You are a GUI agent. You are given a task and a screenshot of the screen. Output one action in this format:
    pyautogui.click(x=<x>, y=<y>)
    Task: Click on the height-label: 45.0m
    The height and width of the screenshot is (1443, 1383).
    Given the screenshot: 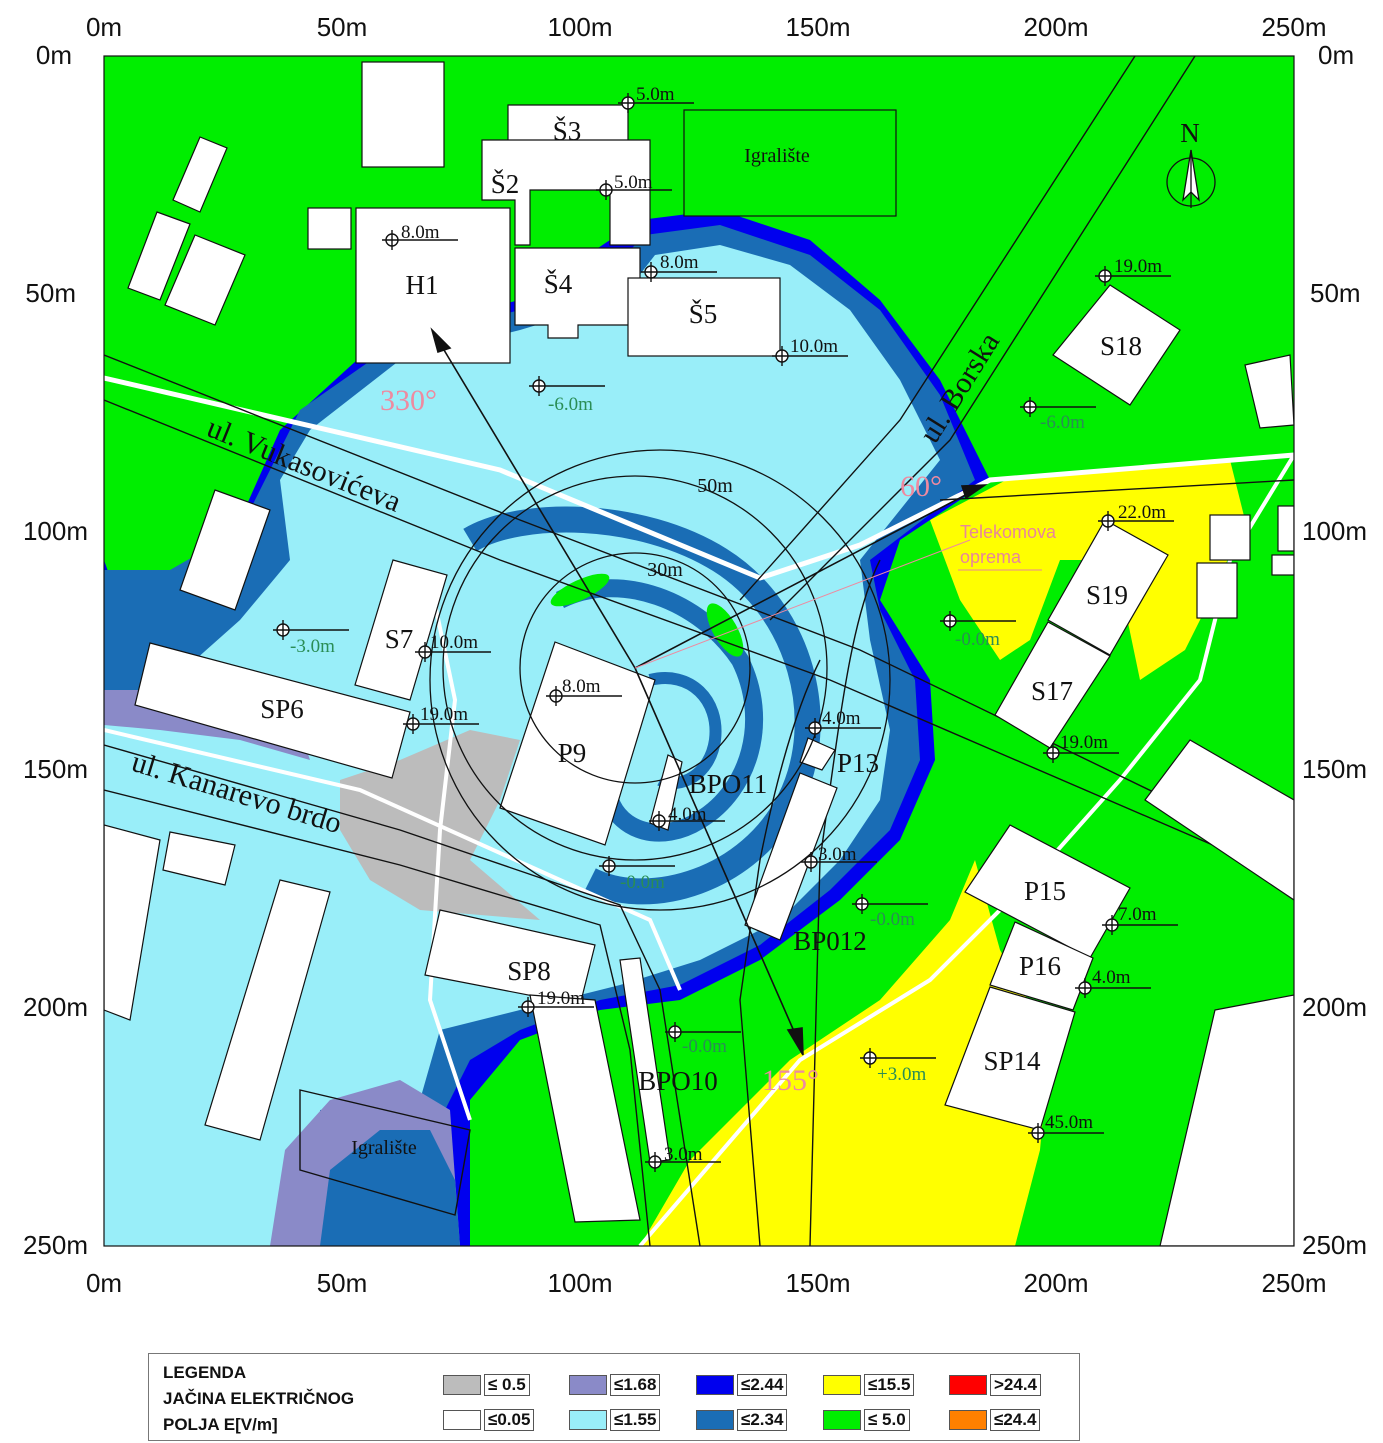 What is the action you would take?
    pyautogui.click(x=1069, y=1122)
    